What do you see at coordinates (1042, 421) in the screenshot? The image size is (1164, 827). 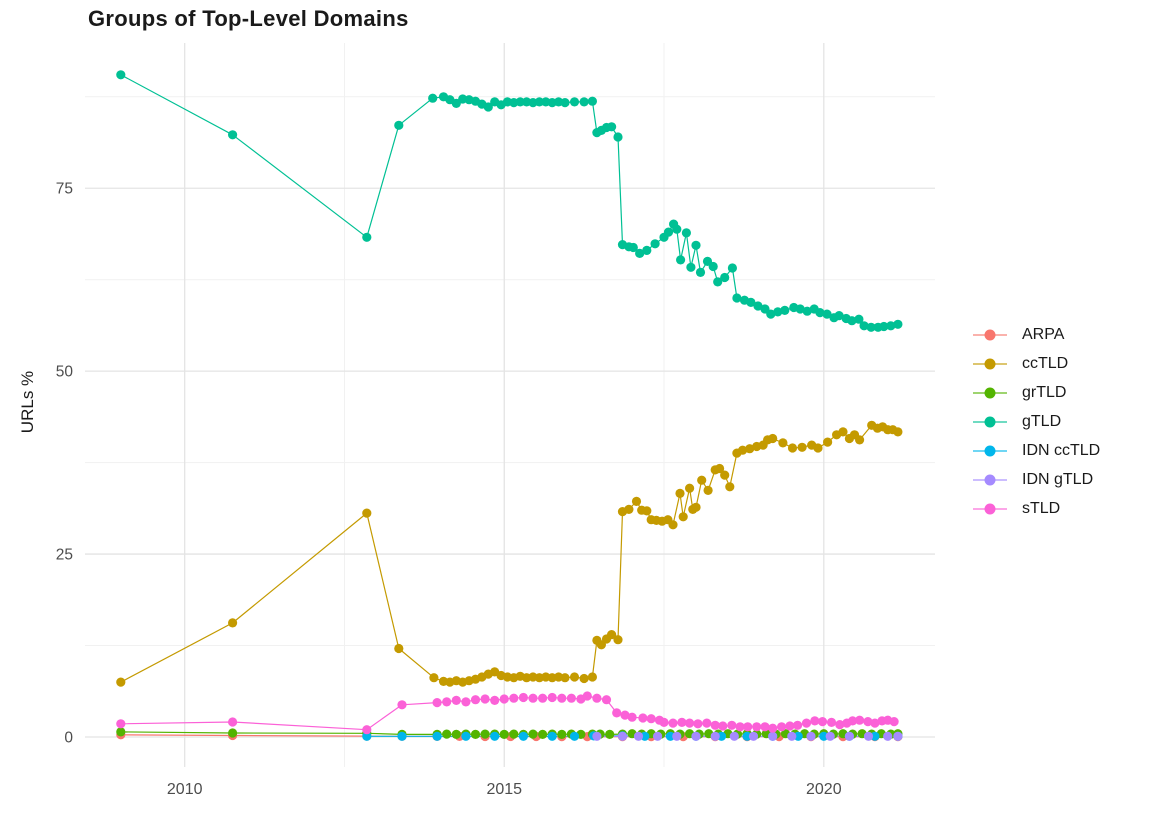 I see `legend-label: gTLD` at bounding box center [1042, 421].